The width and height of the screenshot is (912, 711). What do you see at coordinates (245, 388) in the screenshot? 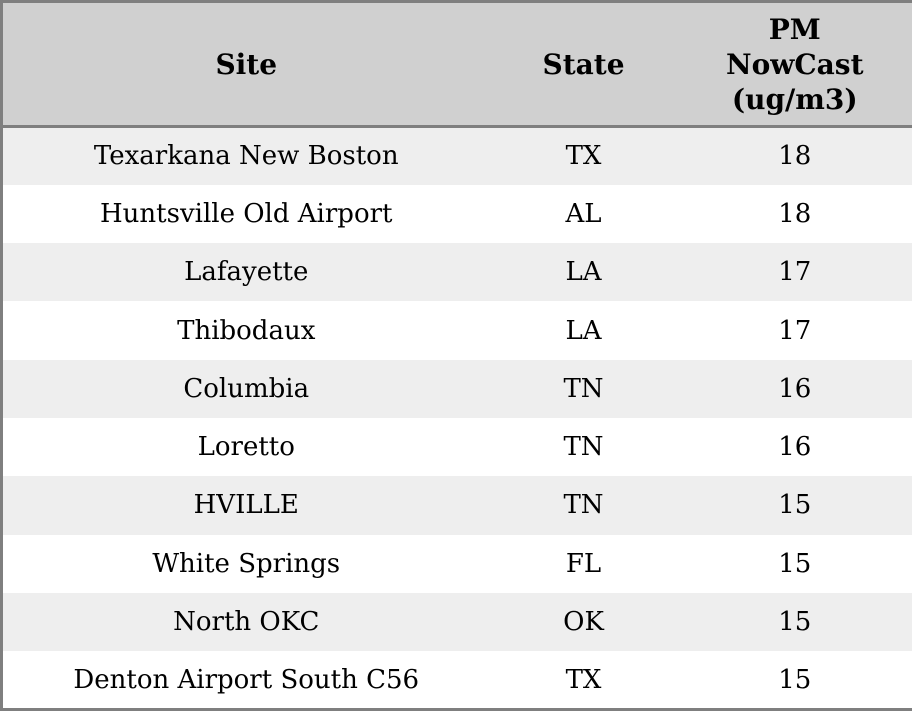
I see `site-cell: Columbia` at bounding box center [245, 388].